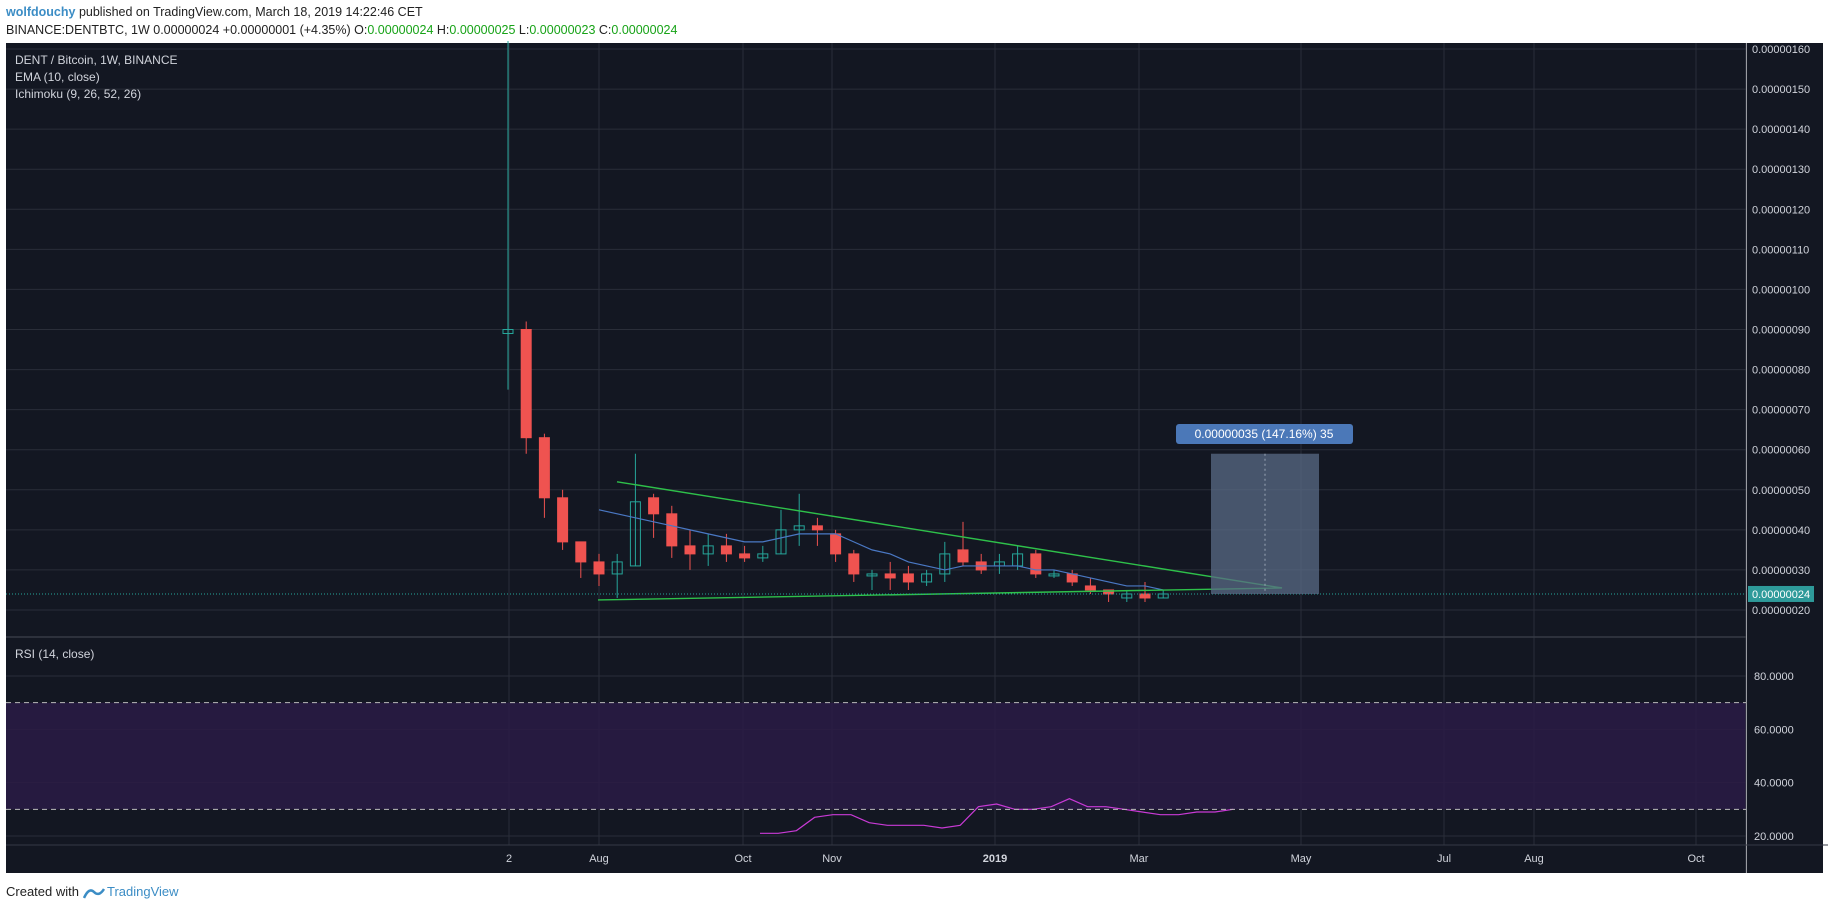 The image size is (1828, 910). I want to click on ema-line, so click(881, 550).